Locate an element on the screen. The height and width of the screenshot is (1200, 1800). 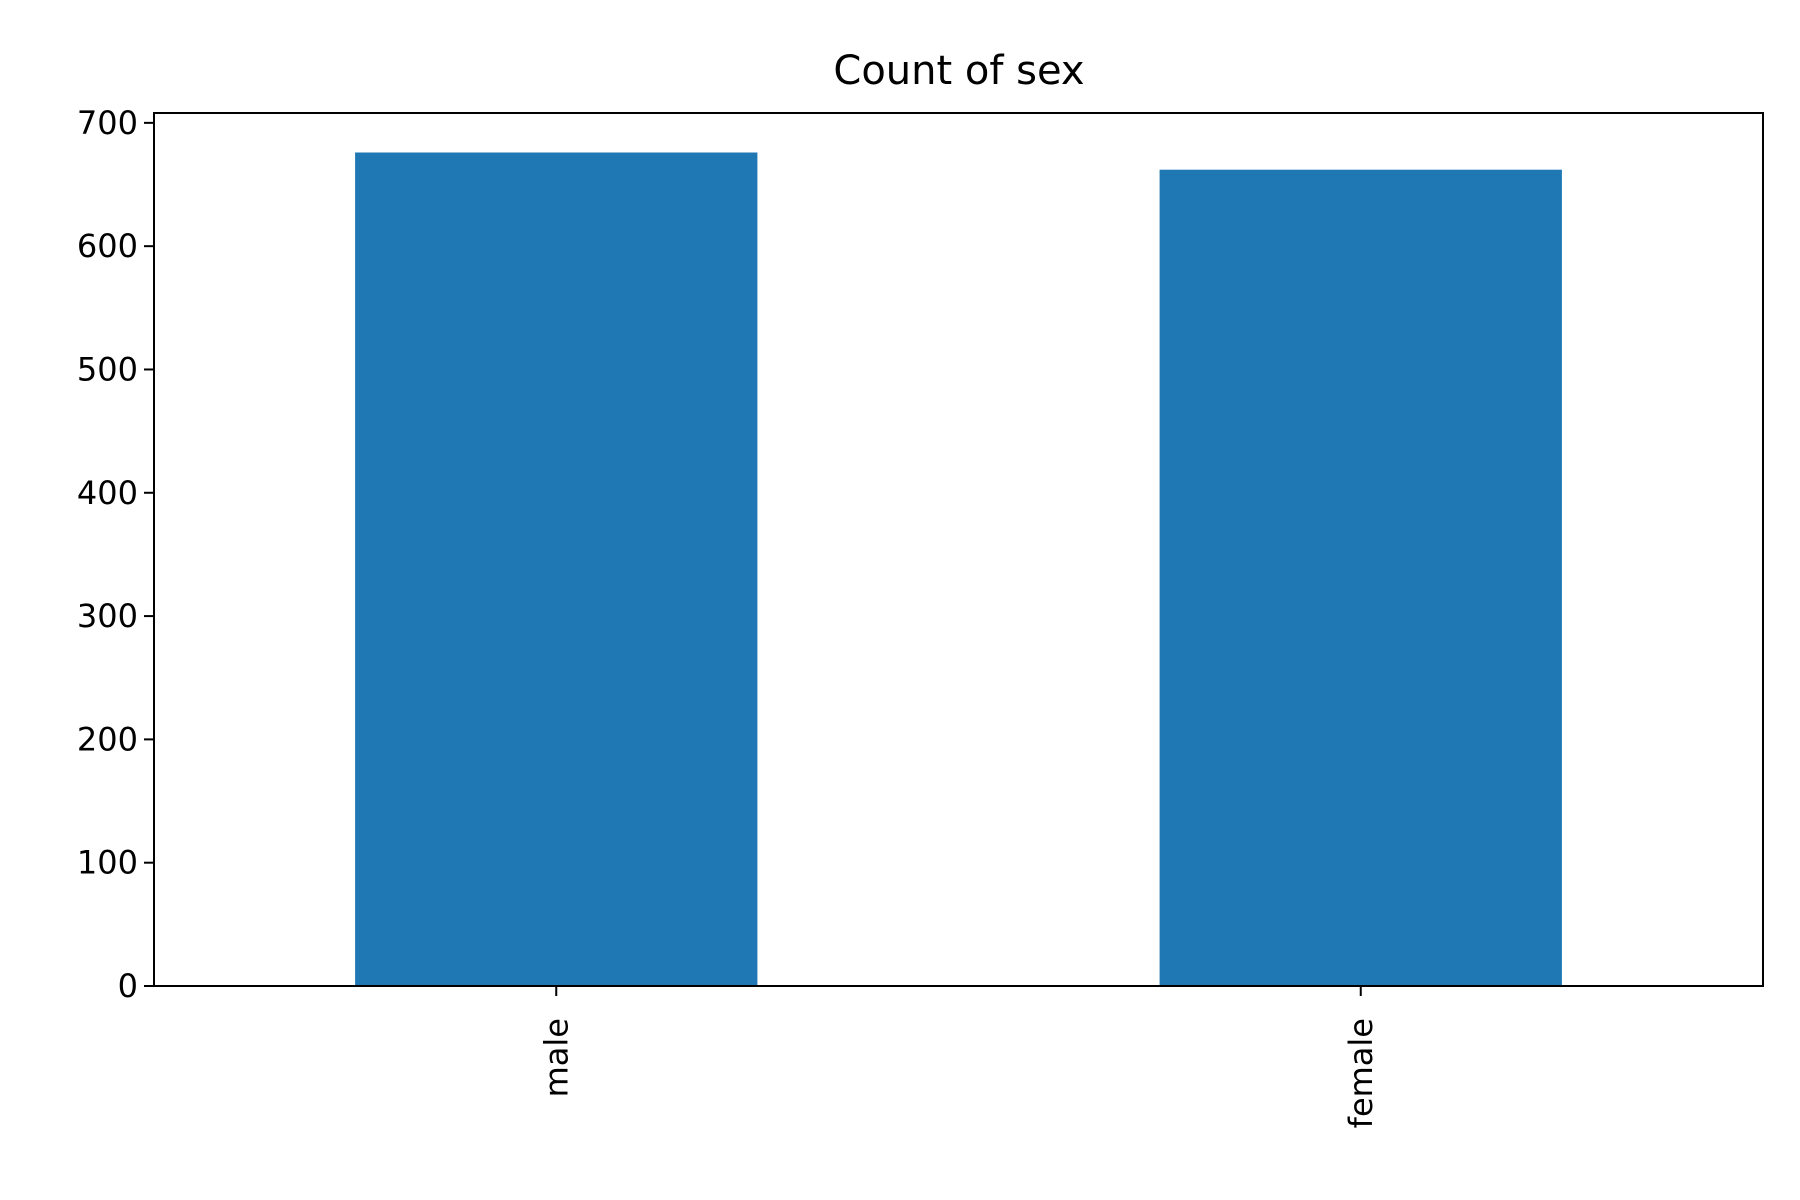
y-tick-label: 100 is located at coordinates (107, 863).